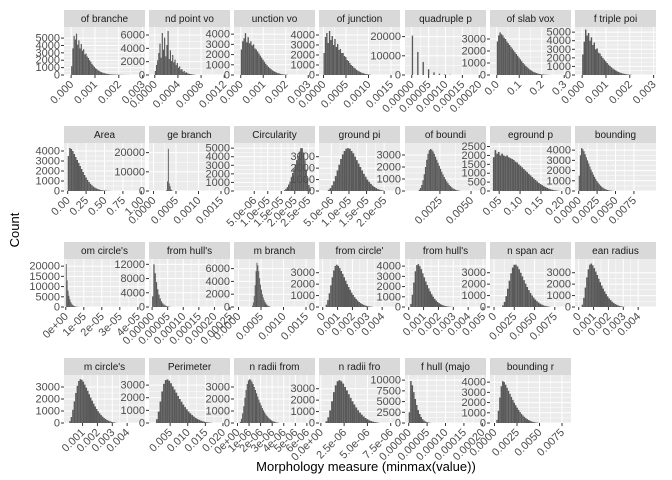  I want to click on x-tick-label: 0.000, so click(62, 93).